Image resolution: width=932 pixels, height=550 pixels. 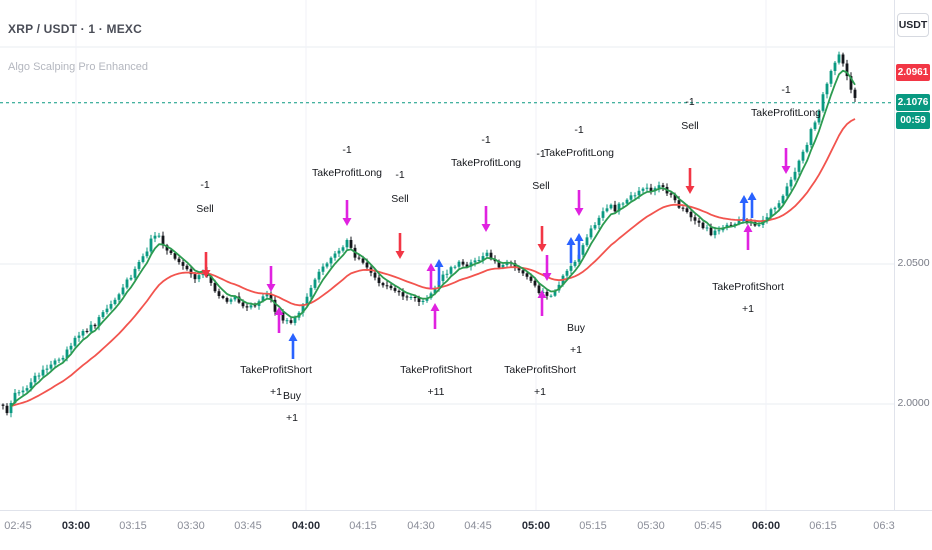 What do you see at coordinates (913, 263) in the screenshot?
I see `price-level-label: 2.0500` at bounding box center [913, 263].